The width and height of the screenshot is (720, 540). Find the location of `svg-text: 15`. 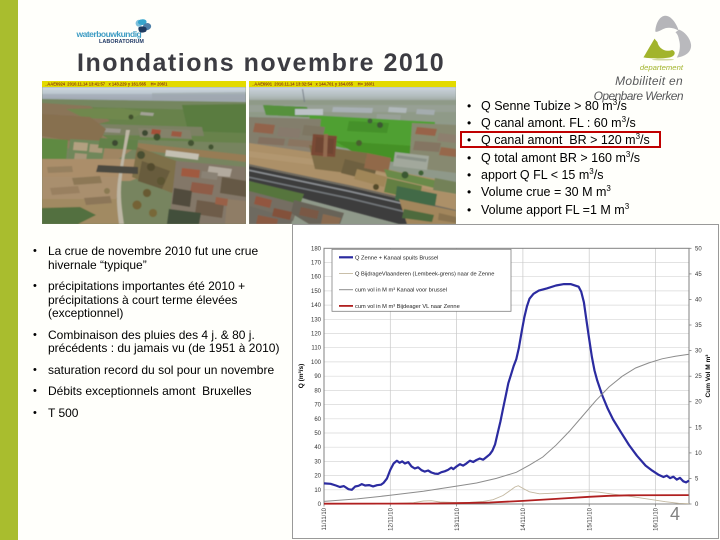

svg-text: 15 is located at coordinates (698, 428).